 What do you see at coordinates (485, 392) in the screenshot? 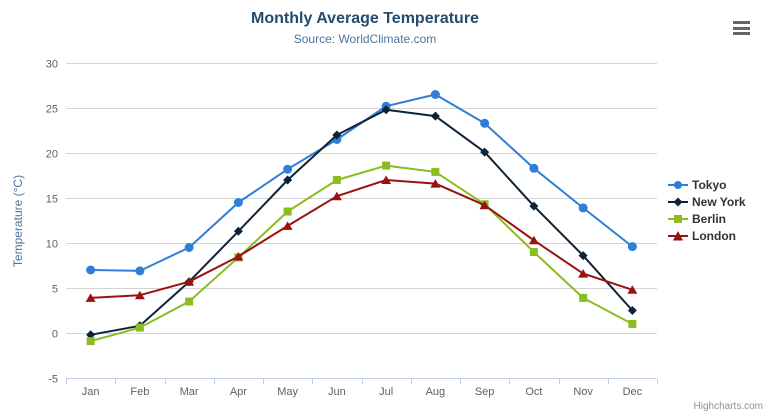
I see `x-tick-label: Sep` at bounding box center [485, 392].